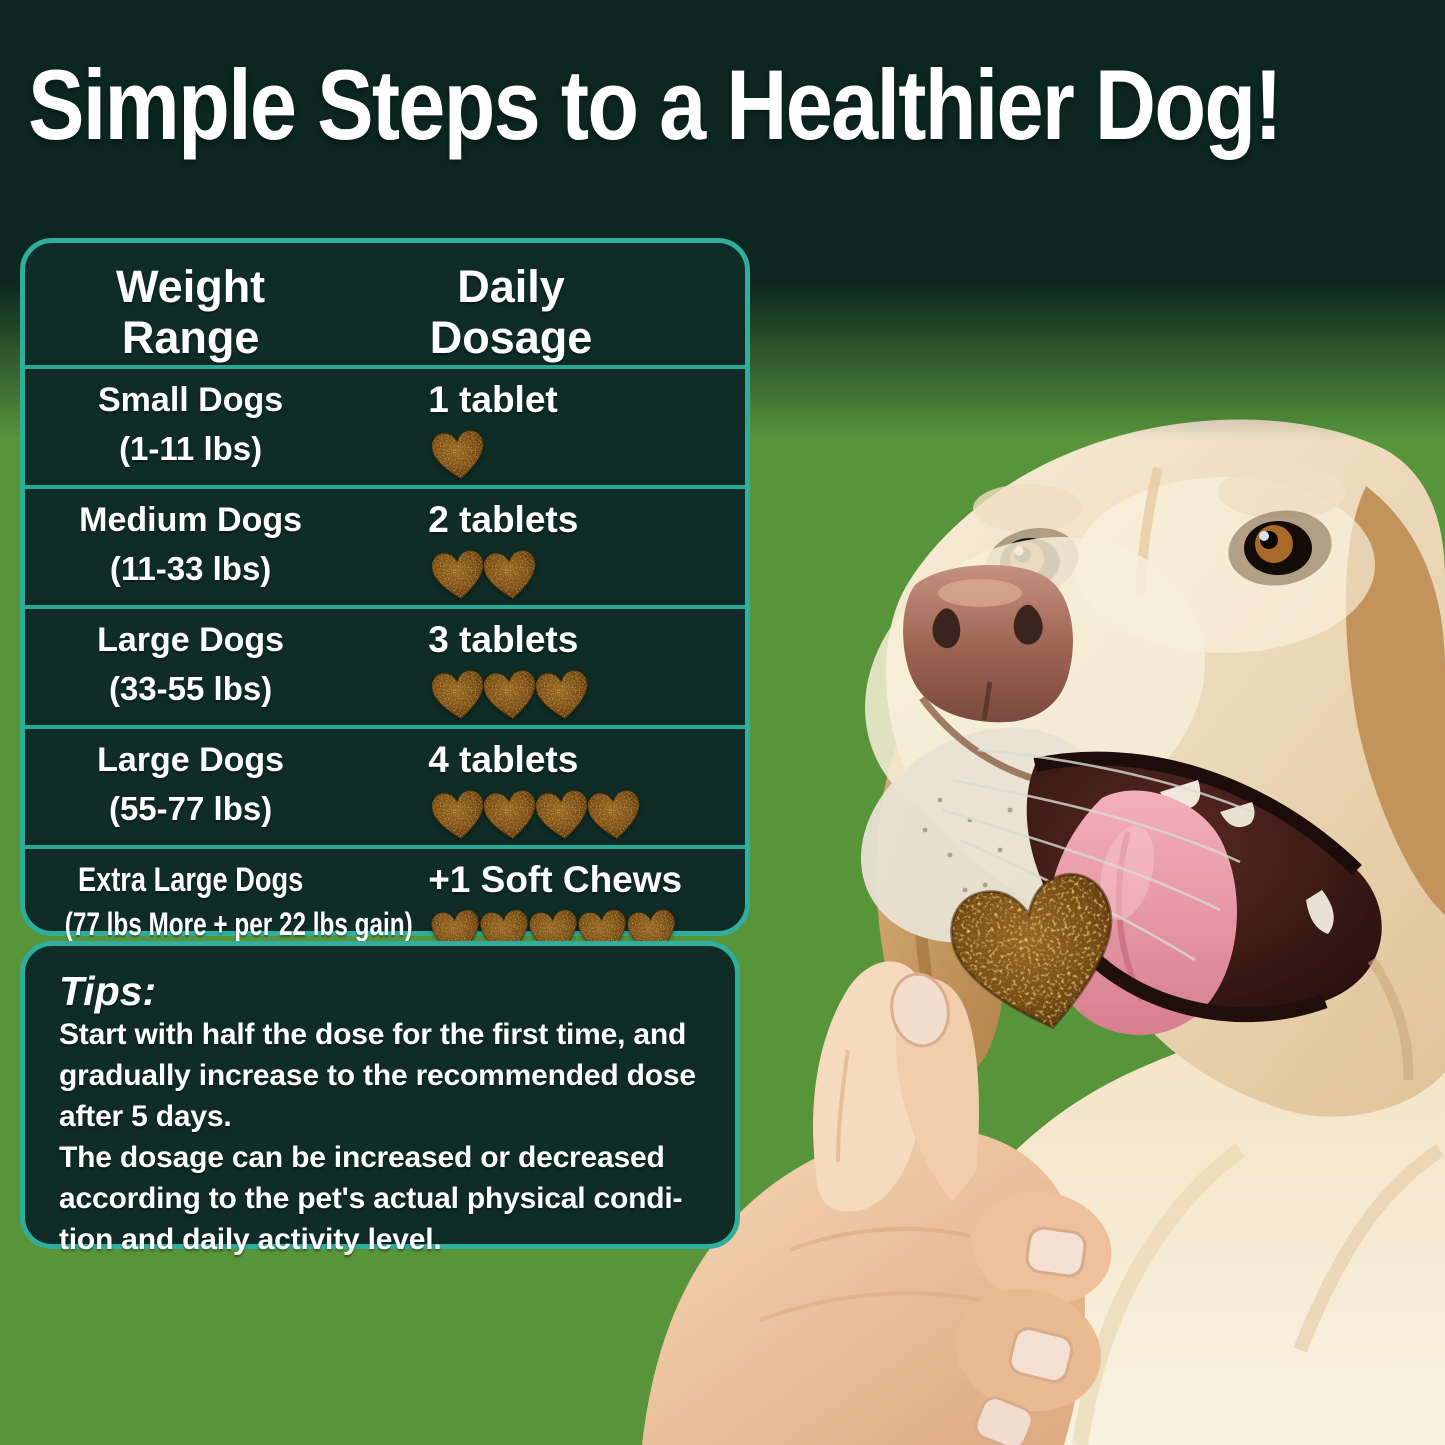 Image resolution: width=1445 pixels, height=1445 pixels. What do you see at coordinates (190, 568) in the screenshot?
I see `weight-range: (11-33 lbs)` at bounding box center [190, 568].